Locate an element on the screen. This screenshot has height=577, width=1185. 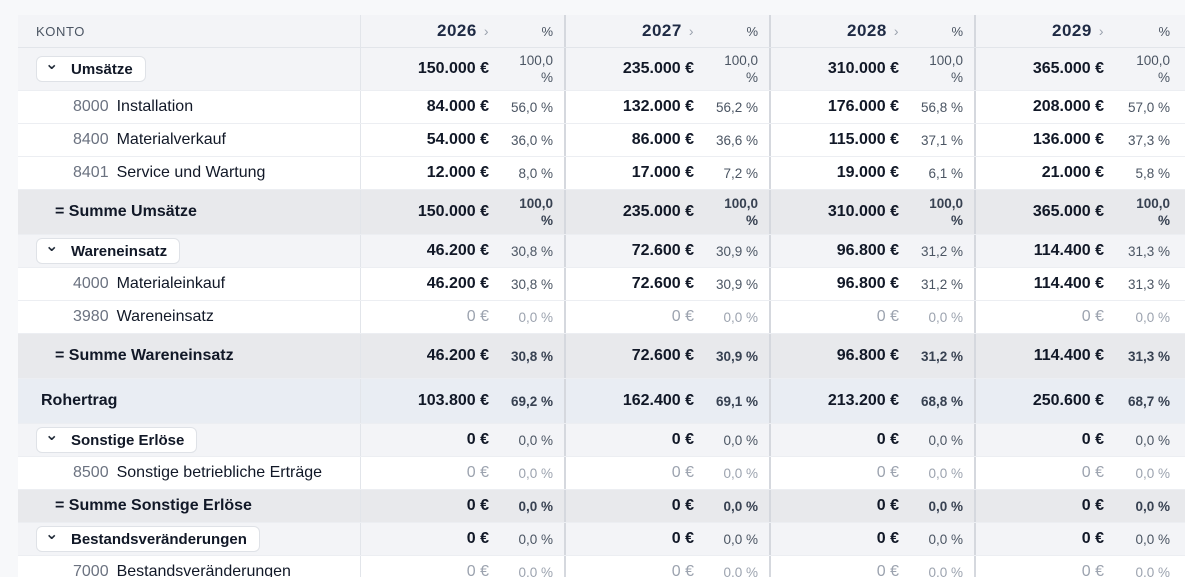
year-header-2029: 2029 › is located at coordinates (1040, 31).